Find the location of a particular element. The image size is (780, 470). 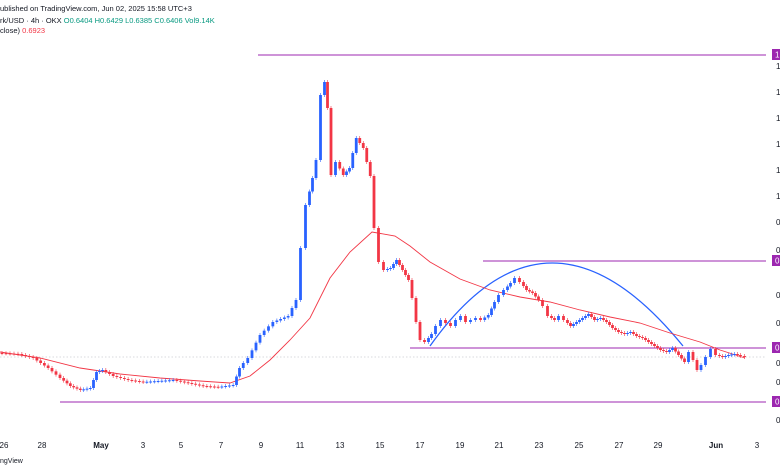

time-tick-label: 19 is located at coordinates (460, 445).